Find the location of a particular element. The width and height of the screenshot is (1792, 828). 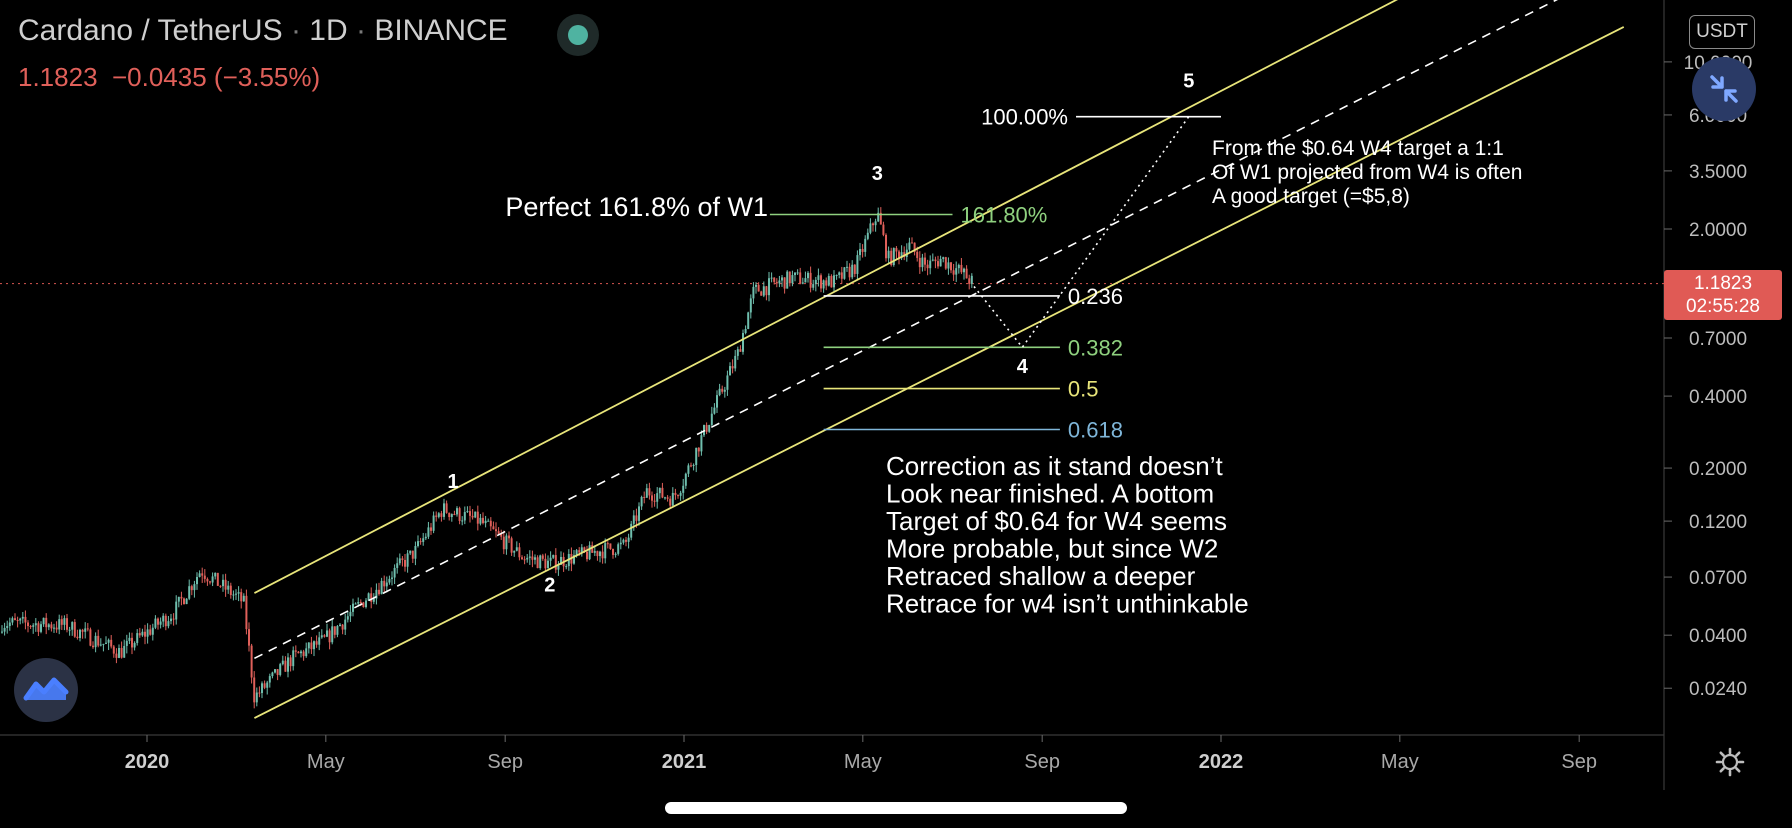

currency-button: USDT is located at coordinates (1722, 32).